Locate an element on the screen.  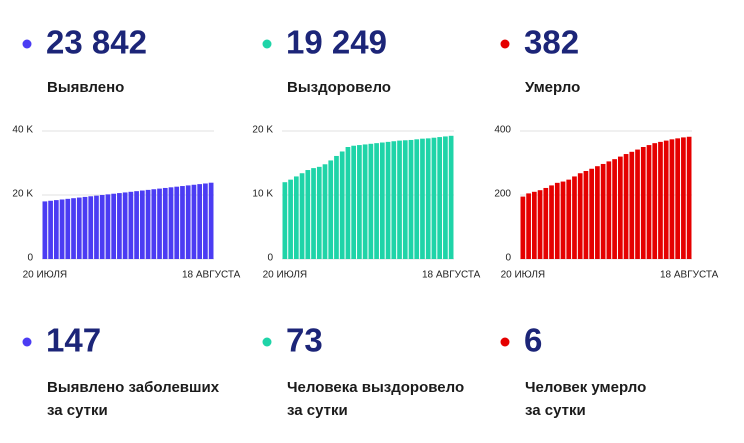
total: 382 is located at coordinates (551, 42).